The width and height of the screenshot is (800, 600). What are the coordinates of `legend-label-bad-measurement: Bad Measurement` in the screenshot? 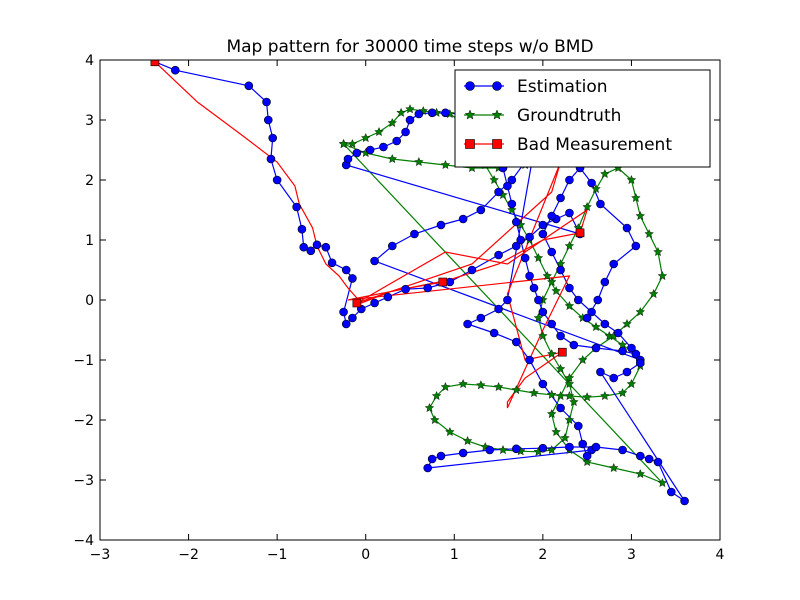 It's located at (594, 145).